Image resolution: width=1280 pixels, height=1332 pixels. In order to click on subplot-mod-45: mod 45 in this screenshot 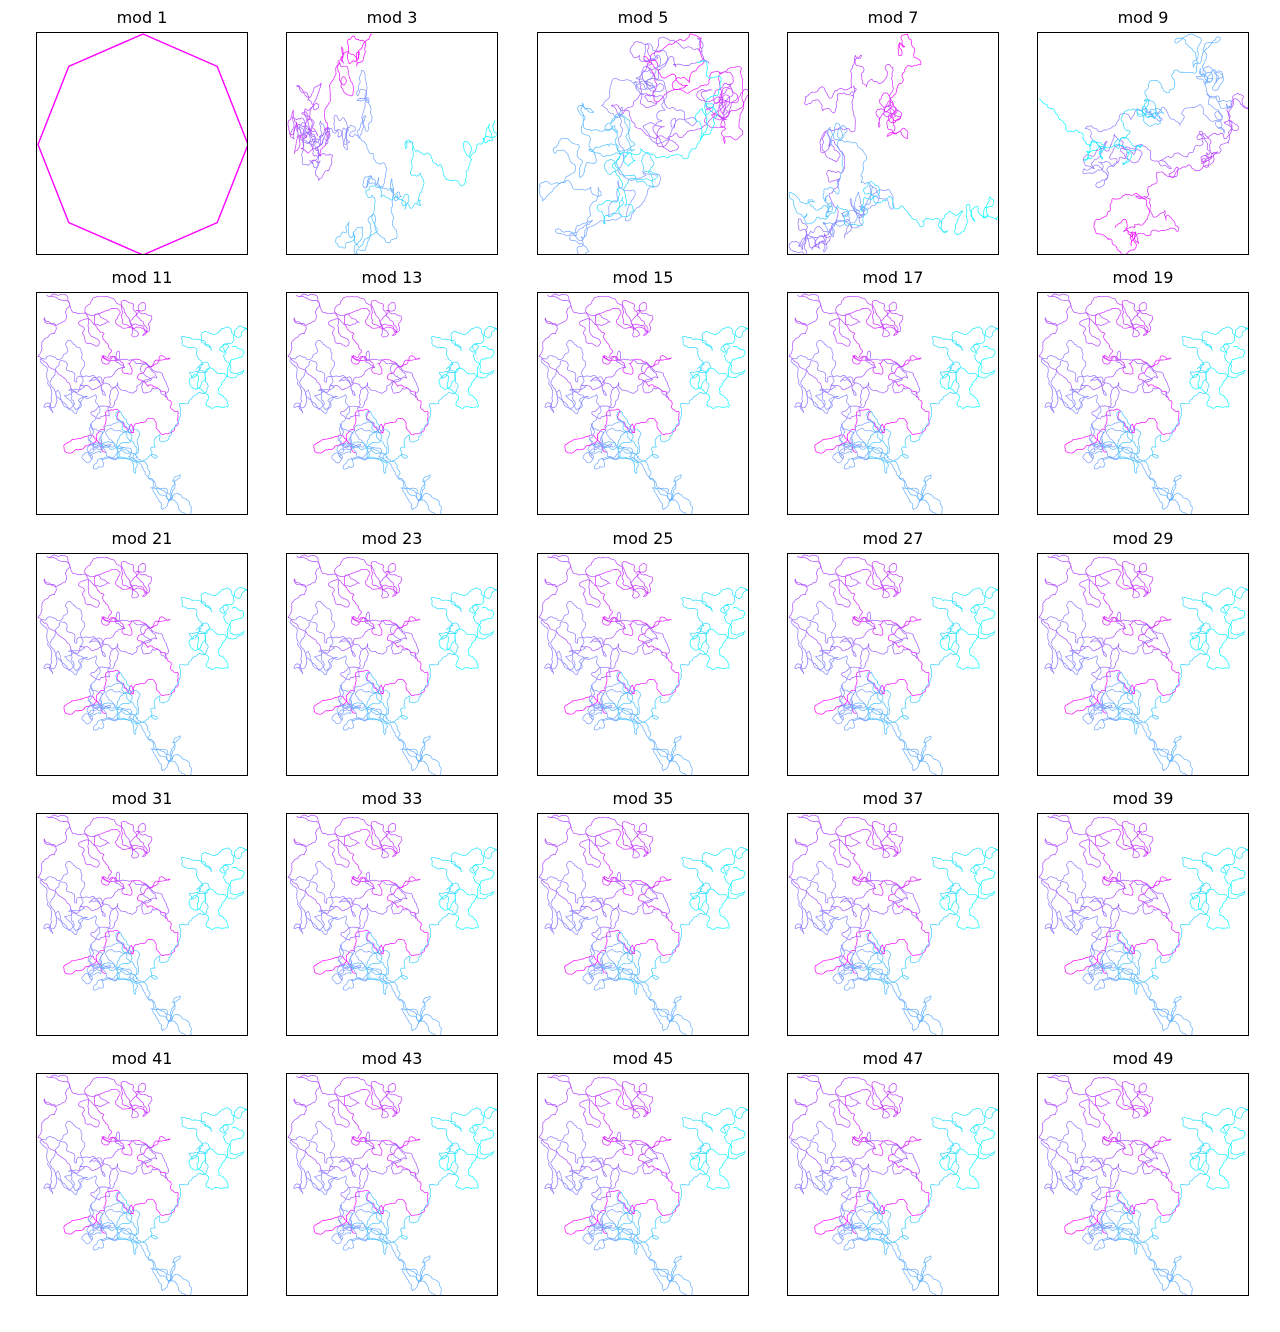, I will do `click(643, 1172)`.